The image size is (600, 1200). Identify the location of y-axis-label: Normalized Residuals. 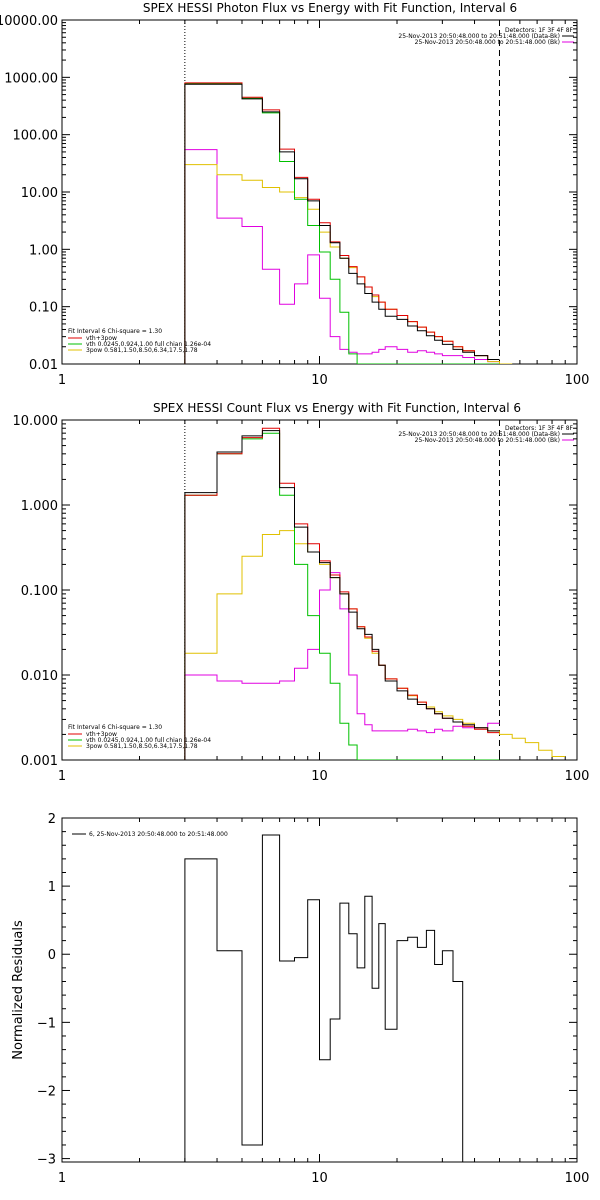
(18, 990).